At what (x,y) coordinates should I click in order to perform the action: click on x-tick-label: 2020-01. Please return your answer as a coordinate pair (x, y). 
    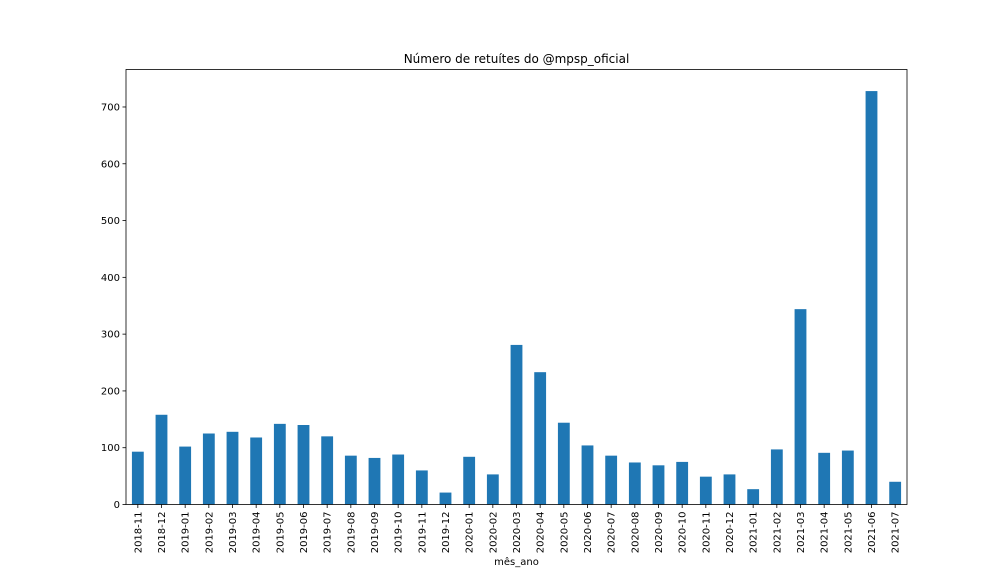
    Looking at the image, I should click on (470, 533).